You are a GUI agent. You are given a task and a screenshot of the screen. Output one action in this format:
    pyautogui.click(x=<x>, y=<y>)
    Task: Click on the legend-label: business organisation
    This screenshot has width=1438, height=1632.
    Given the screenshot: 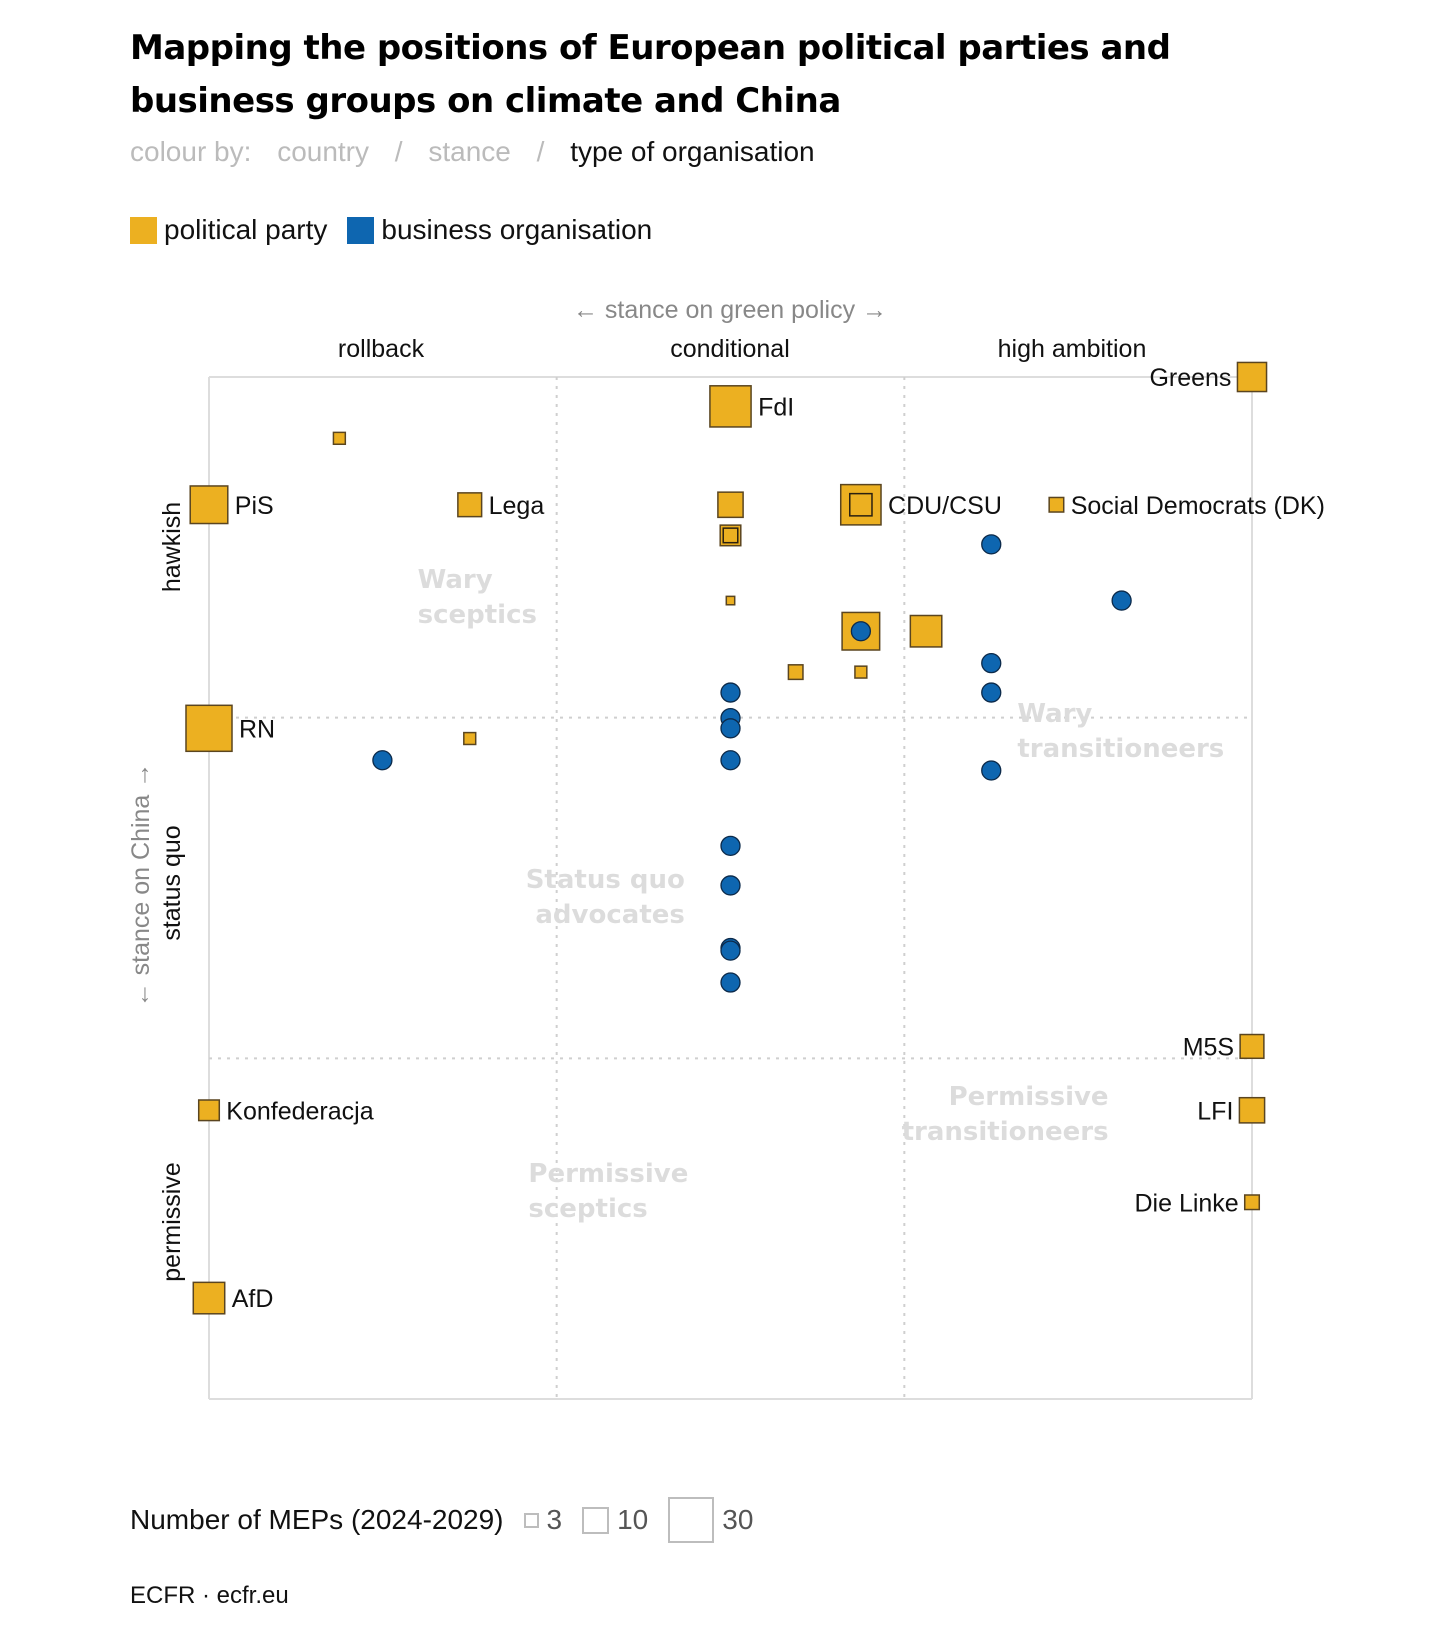 What is the action you would take?
    pyautogui.click(x=517, y=229)
    